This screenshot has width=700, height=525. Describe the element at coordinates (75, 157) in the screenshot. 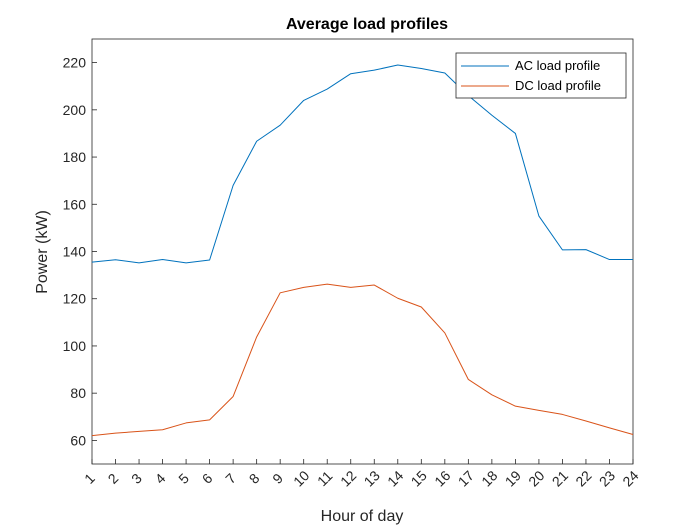

I see `y-tick-label: 180` at that location.